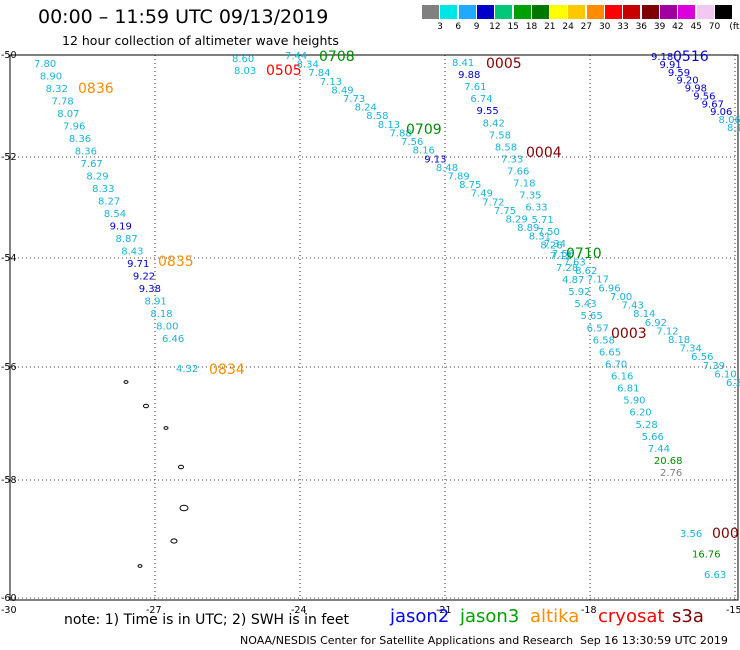  I want to click on swh-reading: 7.12, so click(667, 331).